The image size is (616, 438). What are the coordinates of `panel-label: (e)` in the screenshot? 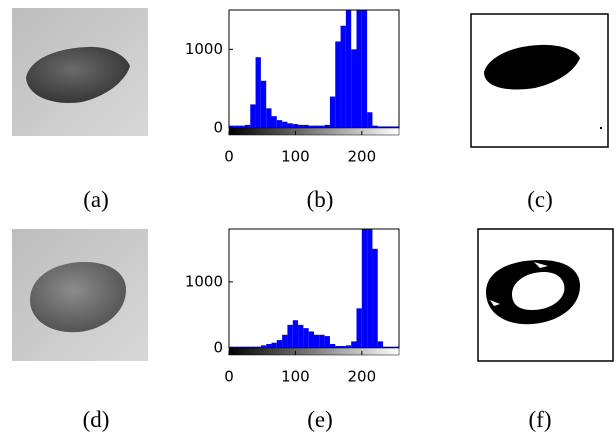 It's located at (320, 419).